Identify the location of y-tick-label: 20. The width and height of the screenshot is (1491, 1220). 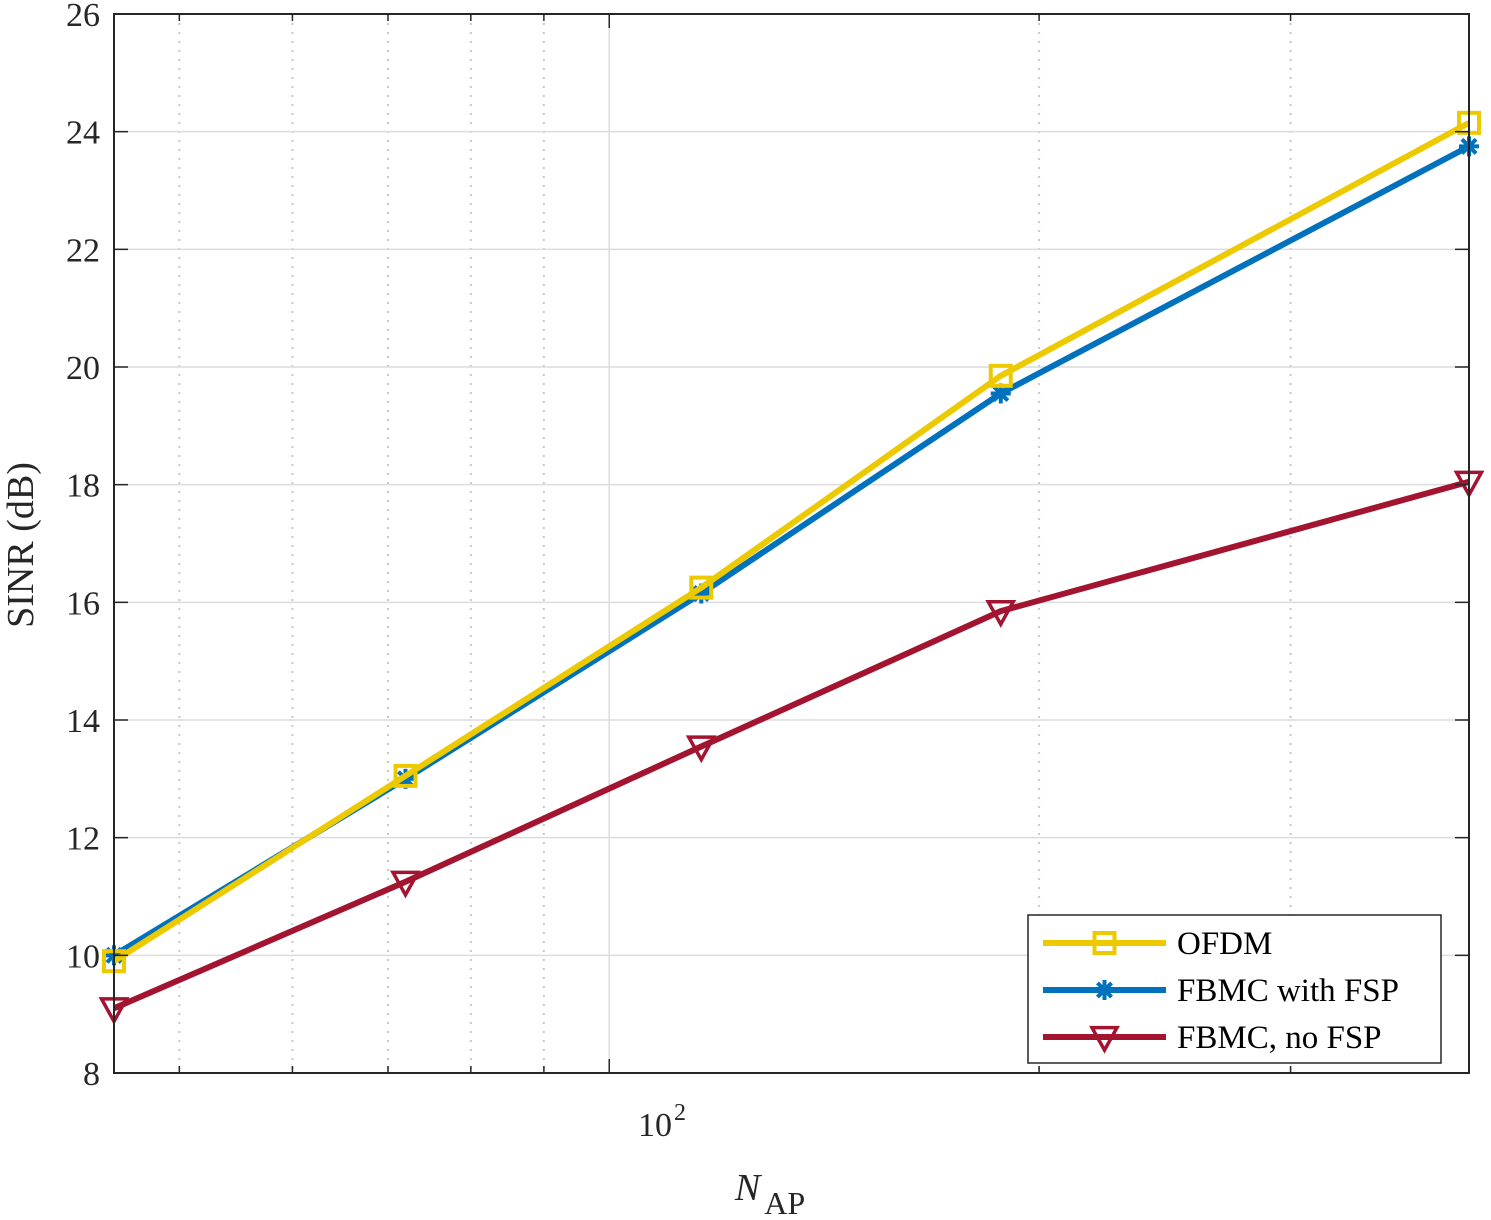
(83, 368).